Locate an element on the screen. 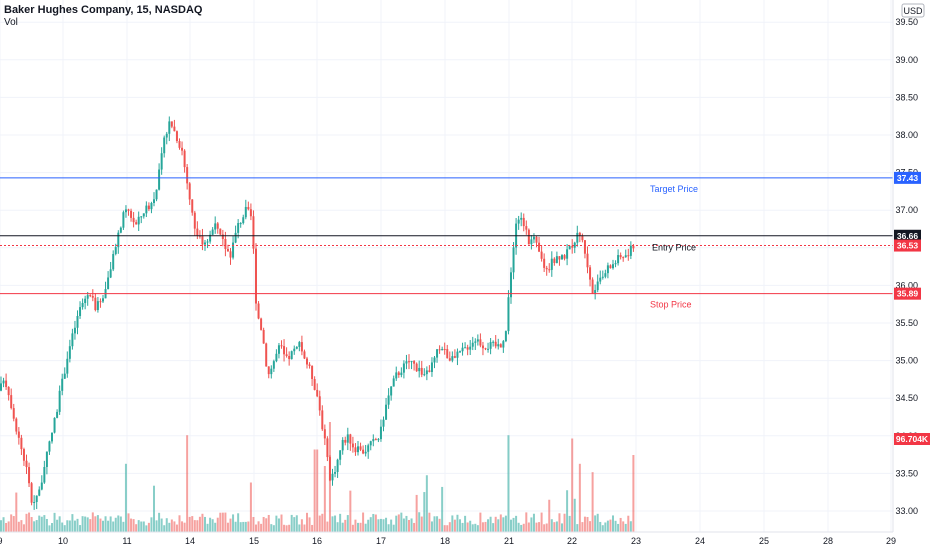  y-tick-label: 36.00 is located at coordinates (906, 285).